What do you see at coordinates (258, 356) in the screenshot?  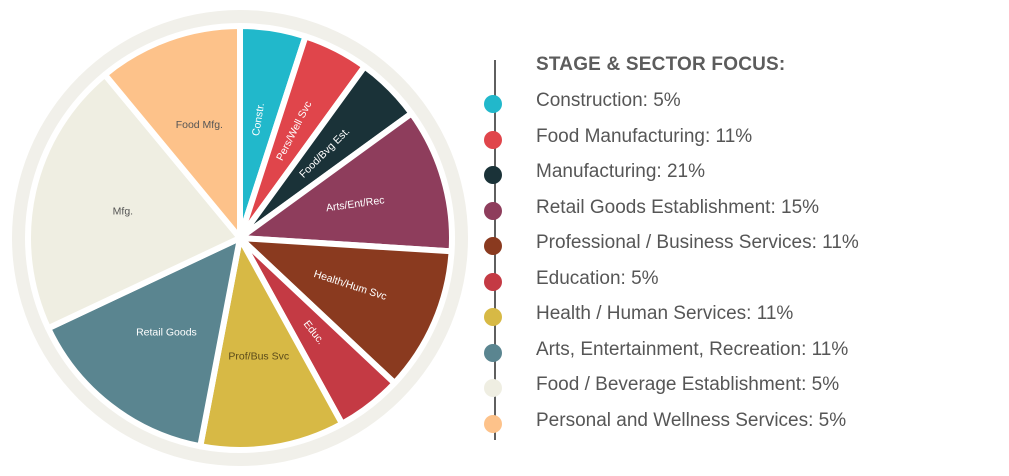 I see `slice-label: Prof/Bus Svc` at bounding box center [258, 356].